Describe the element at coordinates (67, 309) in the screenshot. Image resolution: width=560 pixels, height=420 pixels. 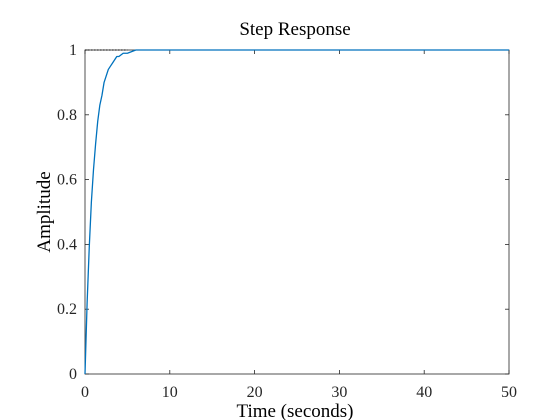
I see `y-tick-label: 0.2` at that location.